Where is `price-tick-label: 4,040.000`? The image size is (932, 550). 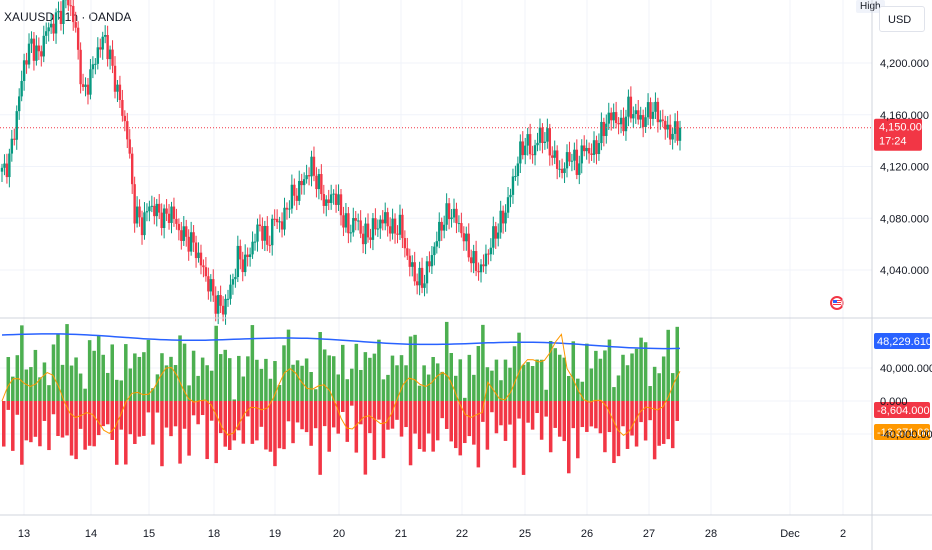
price-tick-label: 4,040.000 is located at coordinates (904, 271).